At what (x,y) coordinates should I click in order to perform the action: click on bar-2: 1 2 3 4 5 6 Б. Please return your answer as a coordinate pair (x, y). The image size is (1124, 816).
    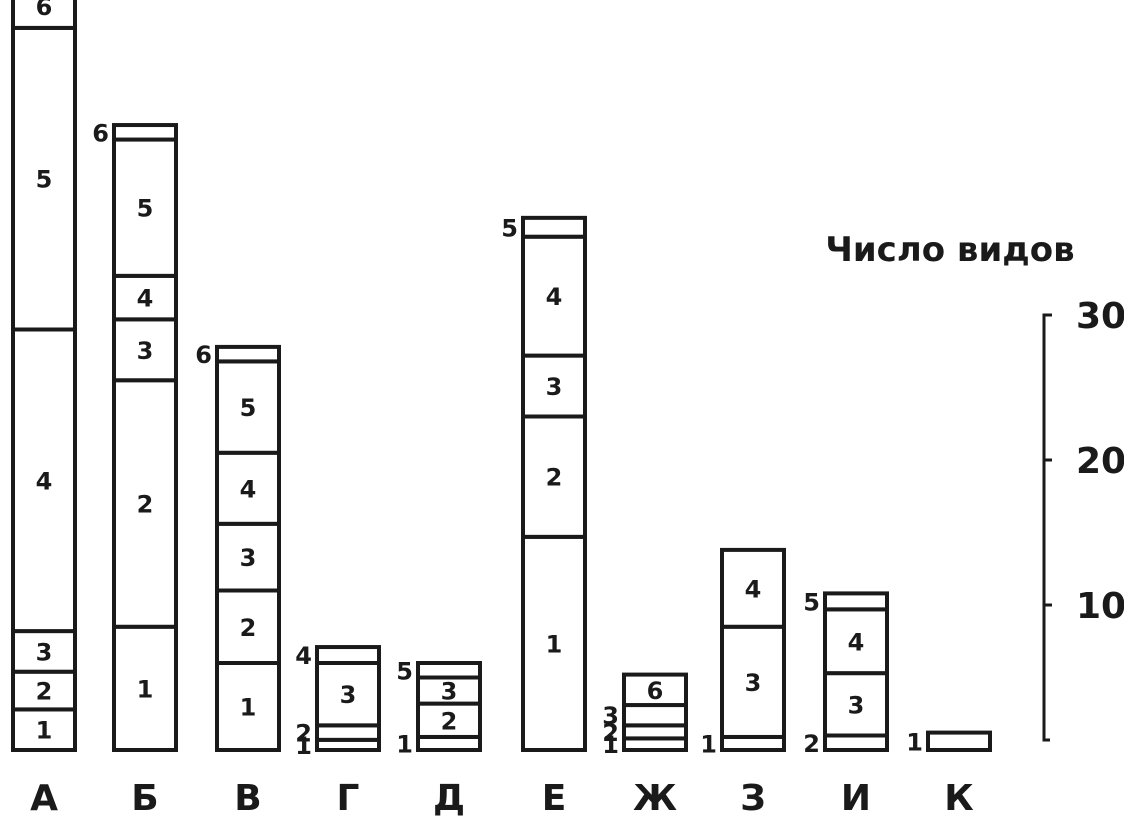
    Looking at the image, I should click on (135, 467).